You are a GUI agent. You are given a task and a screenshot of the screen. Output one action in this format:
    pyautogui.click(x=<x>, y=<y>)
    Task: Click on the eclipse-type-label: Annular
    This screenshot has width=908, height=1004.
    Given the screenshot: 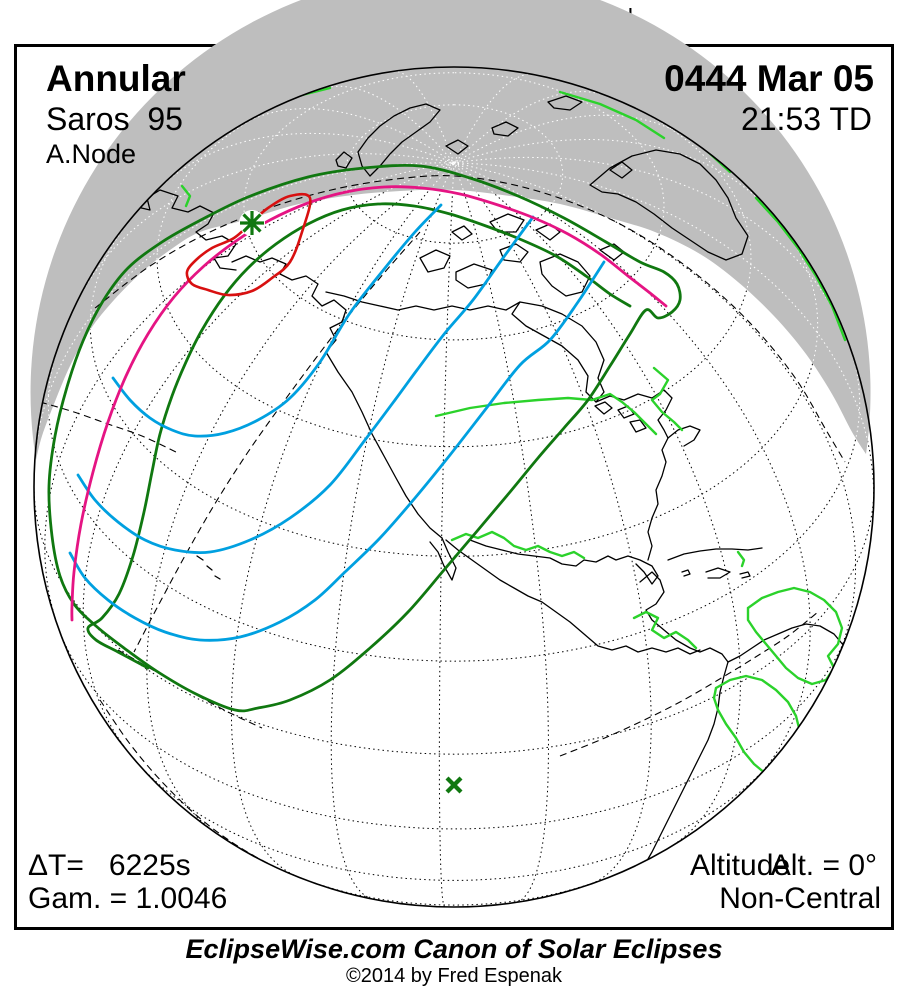 What is the action you would take?
    pyautogui.click(x=116, y=78)
    